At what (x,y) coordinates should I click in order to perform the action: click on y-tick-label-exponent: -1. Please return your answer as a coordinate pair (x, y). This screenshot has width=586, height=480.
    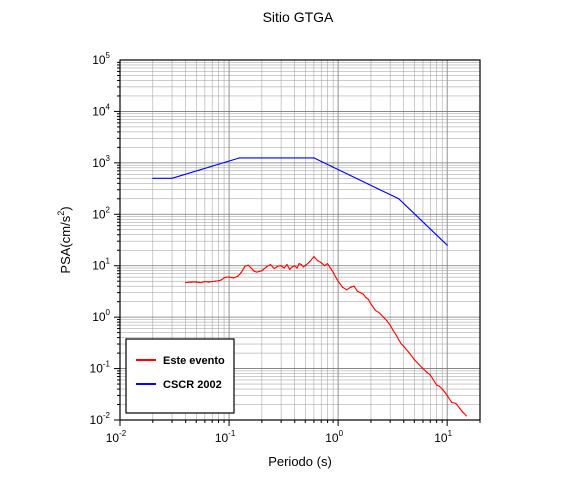
    Looking at the image, I should click on (107, 364).